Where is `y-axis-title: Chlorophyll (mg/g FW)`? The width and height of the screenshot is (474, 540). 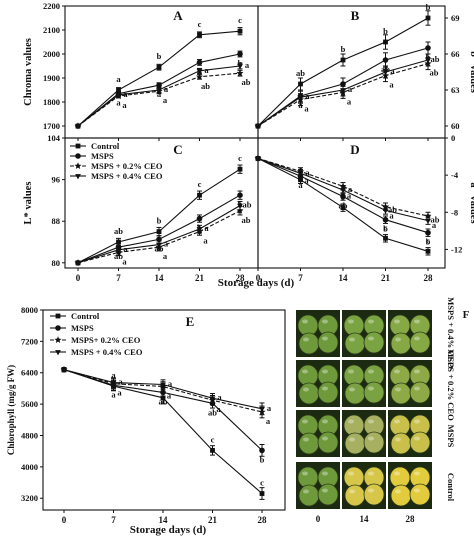
y-axis-title: Chlorophyll (mg/g FW) is located at coordinates (11, 410).